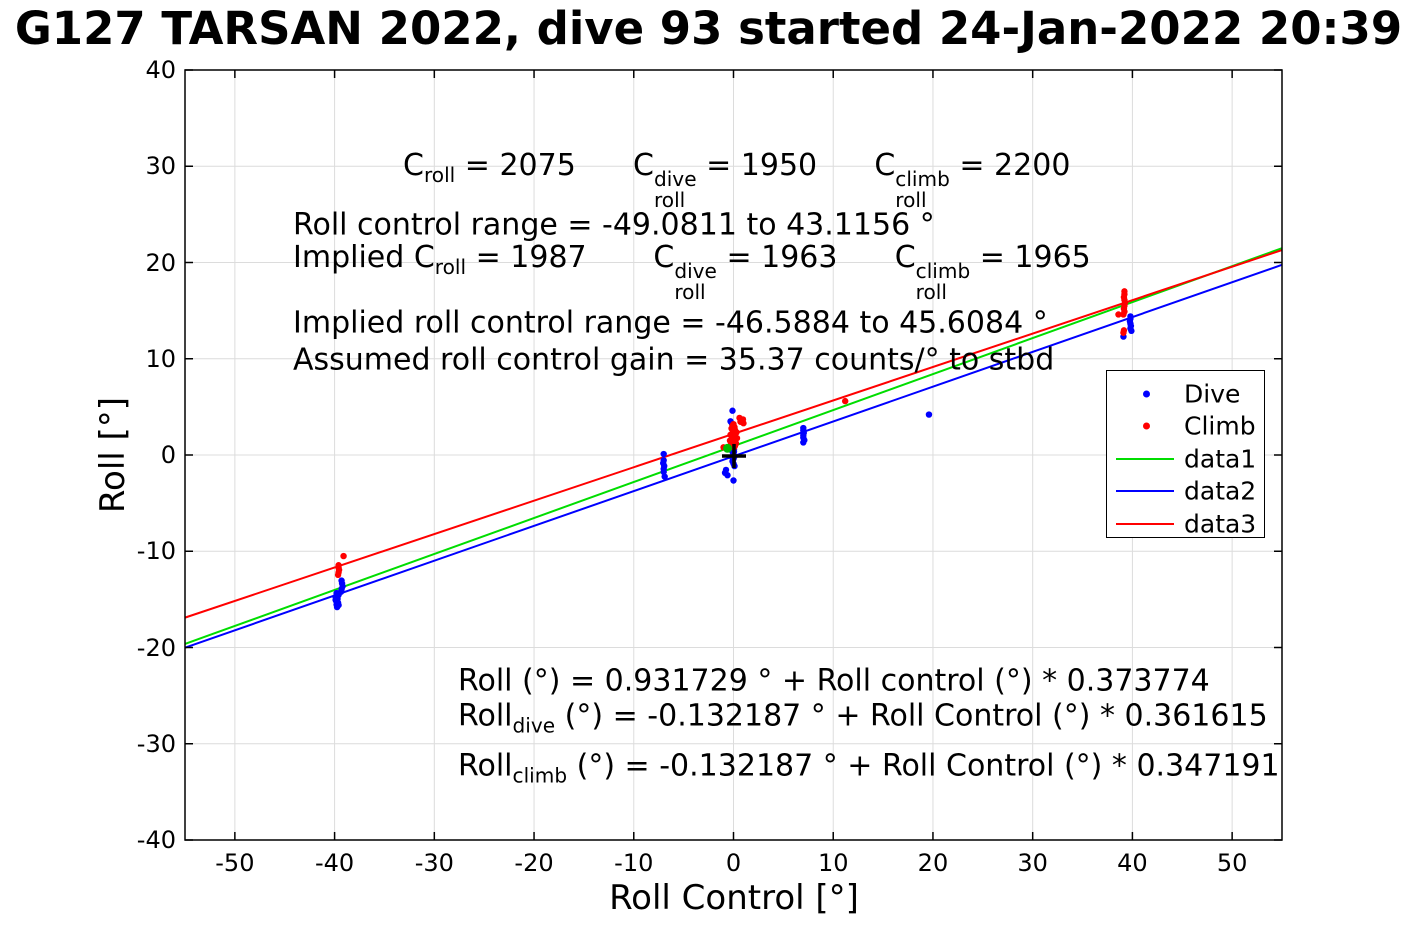 This screenshot has height=945, width=1417. I want to click on x-tick-label: 30, so click(1032, 863).